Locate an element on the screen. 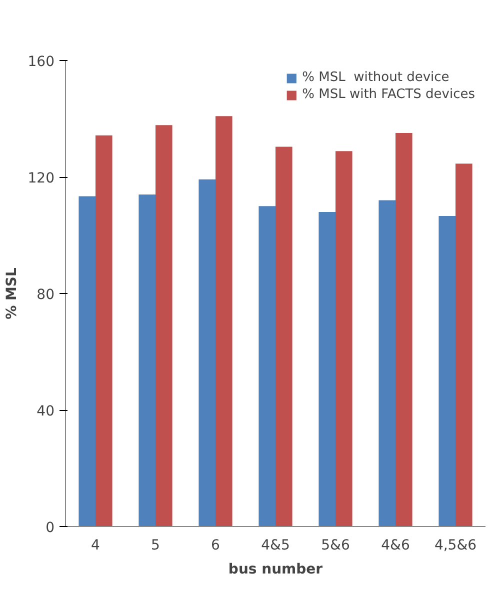 This screenshot has height=592, width=498. y-tick-label: 80 is located at coordinates (45, 295).